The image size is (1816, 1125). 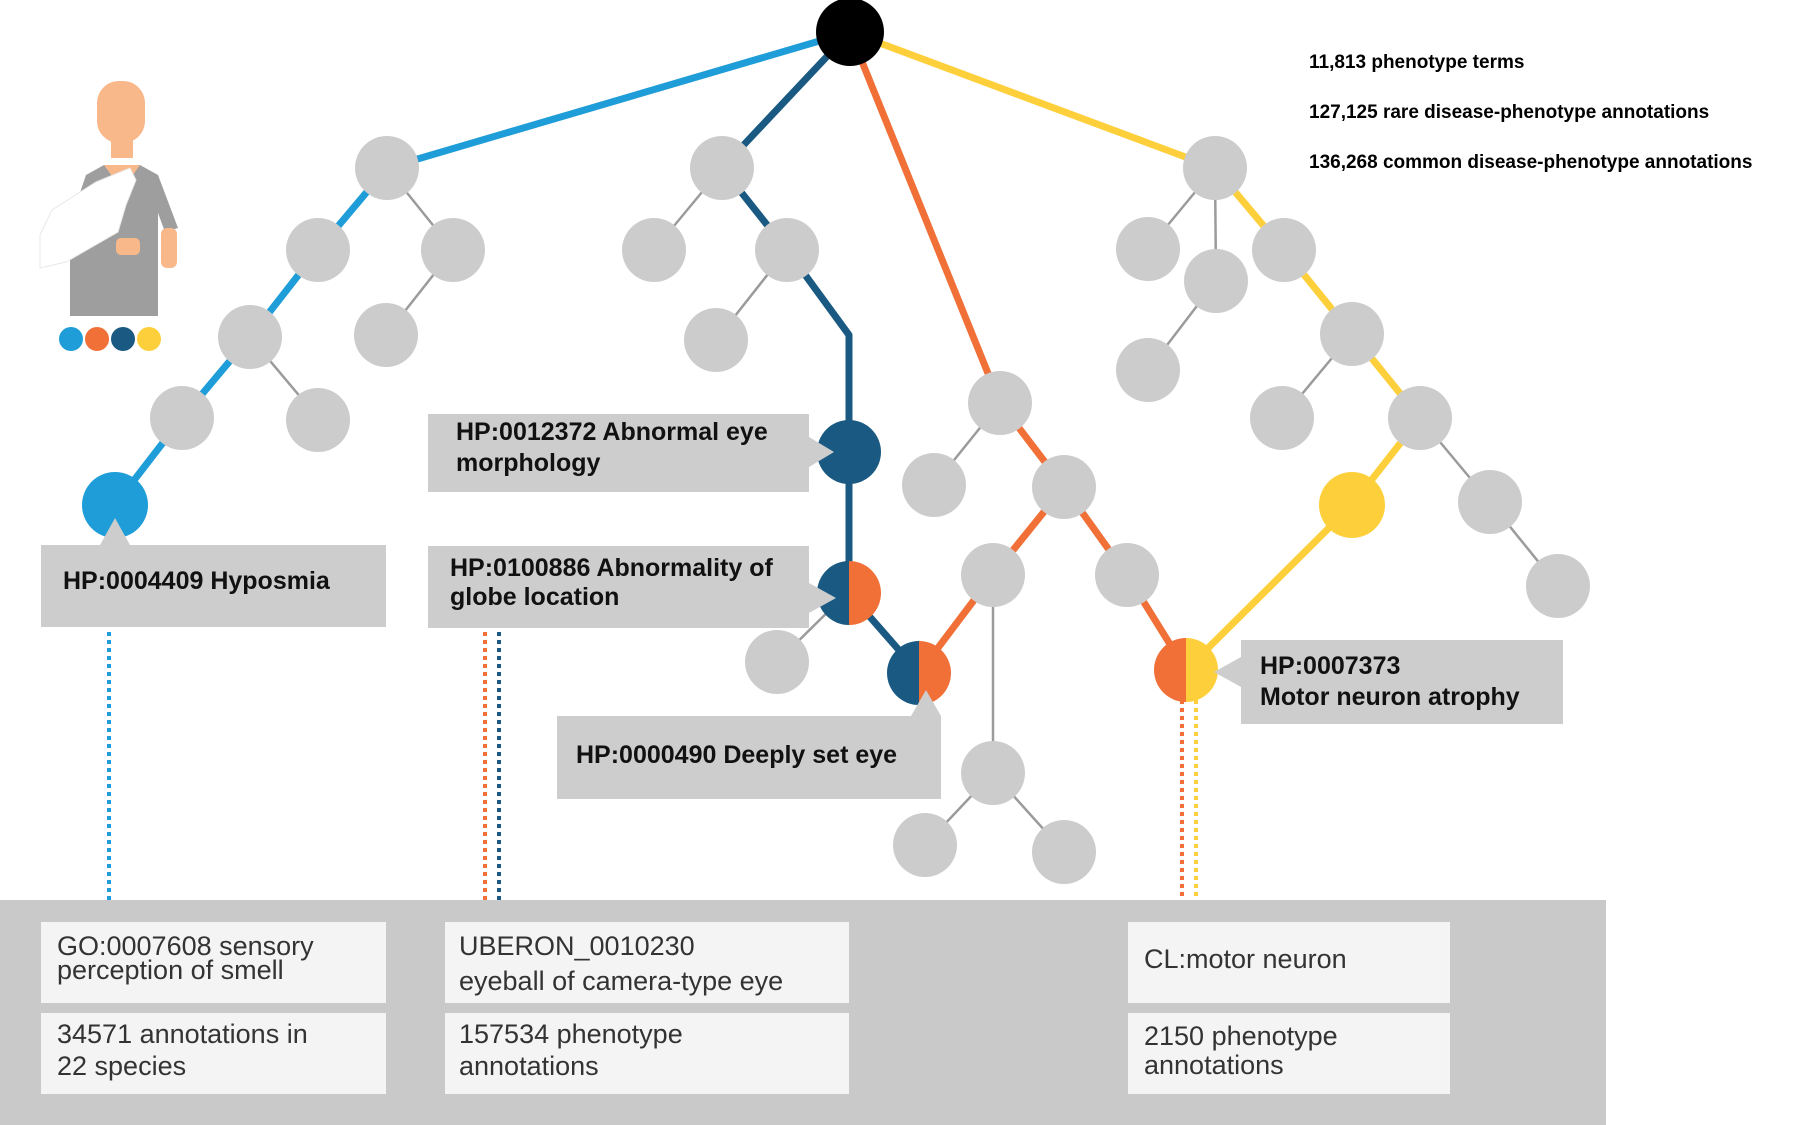 I want to click on label-line: Motor neuron atrophy, so click(x=1390, y=697).